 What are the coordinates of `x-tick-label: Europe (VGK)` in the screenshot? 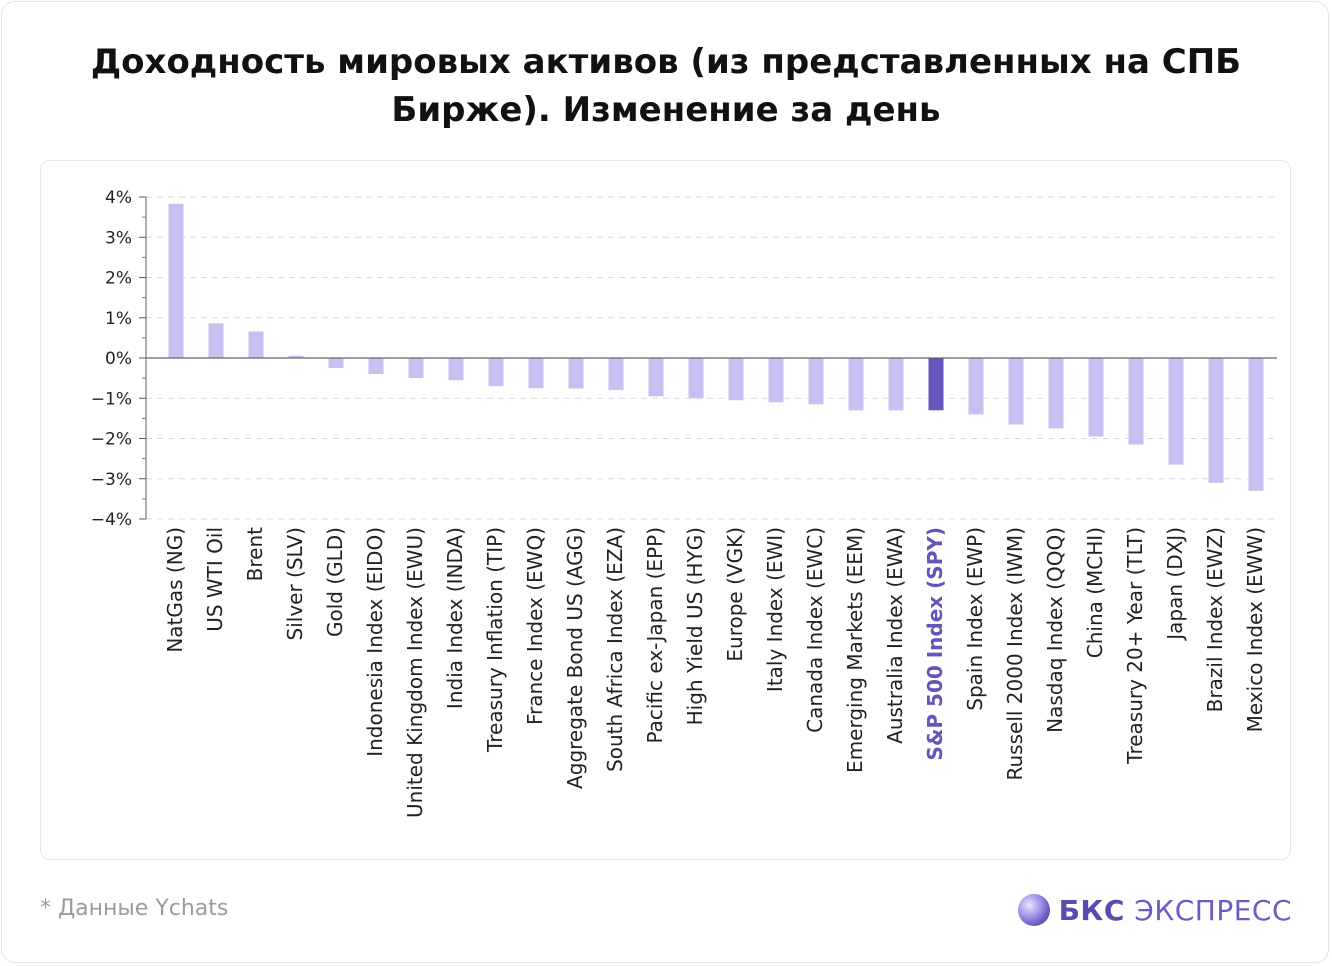 It's located at (735, 594).